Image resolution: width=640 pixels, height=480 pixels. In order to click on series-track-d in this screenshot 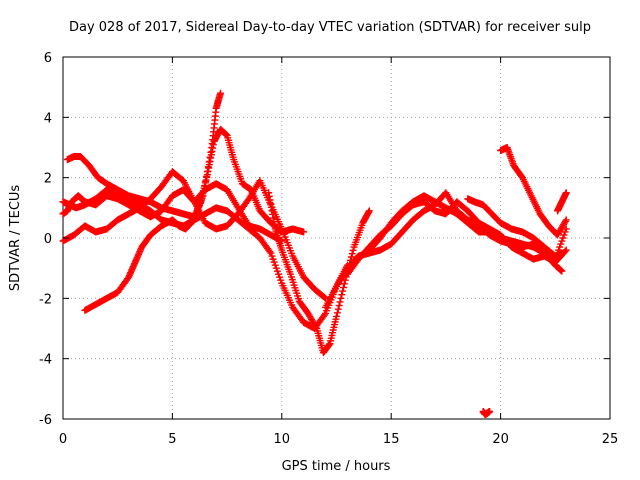, I will do `click(153, 201)`.